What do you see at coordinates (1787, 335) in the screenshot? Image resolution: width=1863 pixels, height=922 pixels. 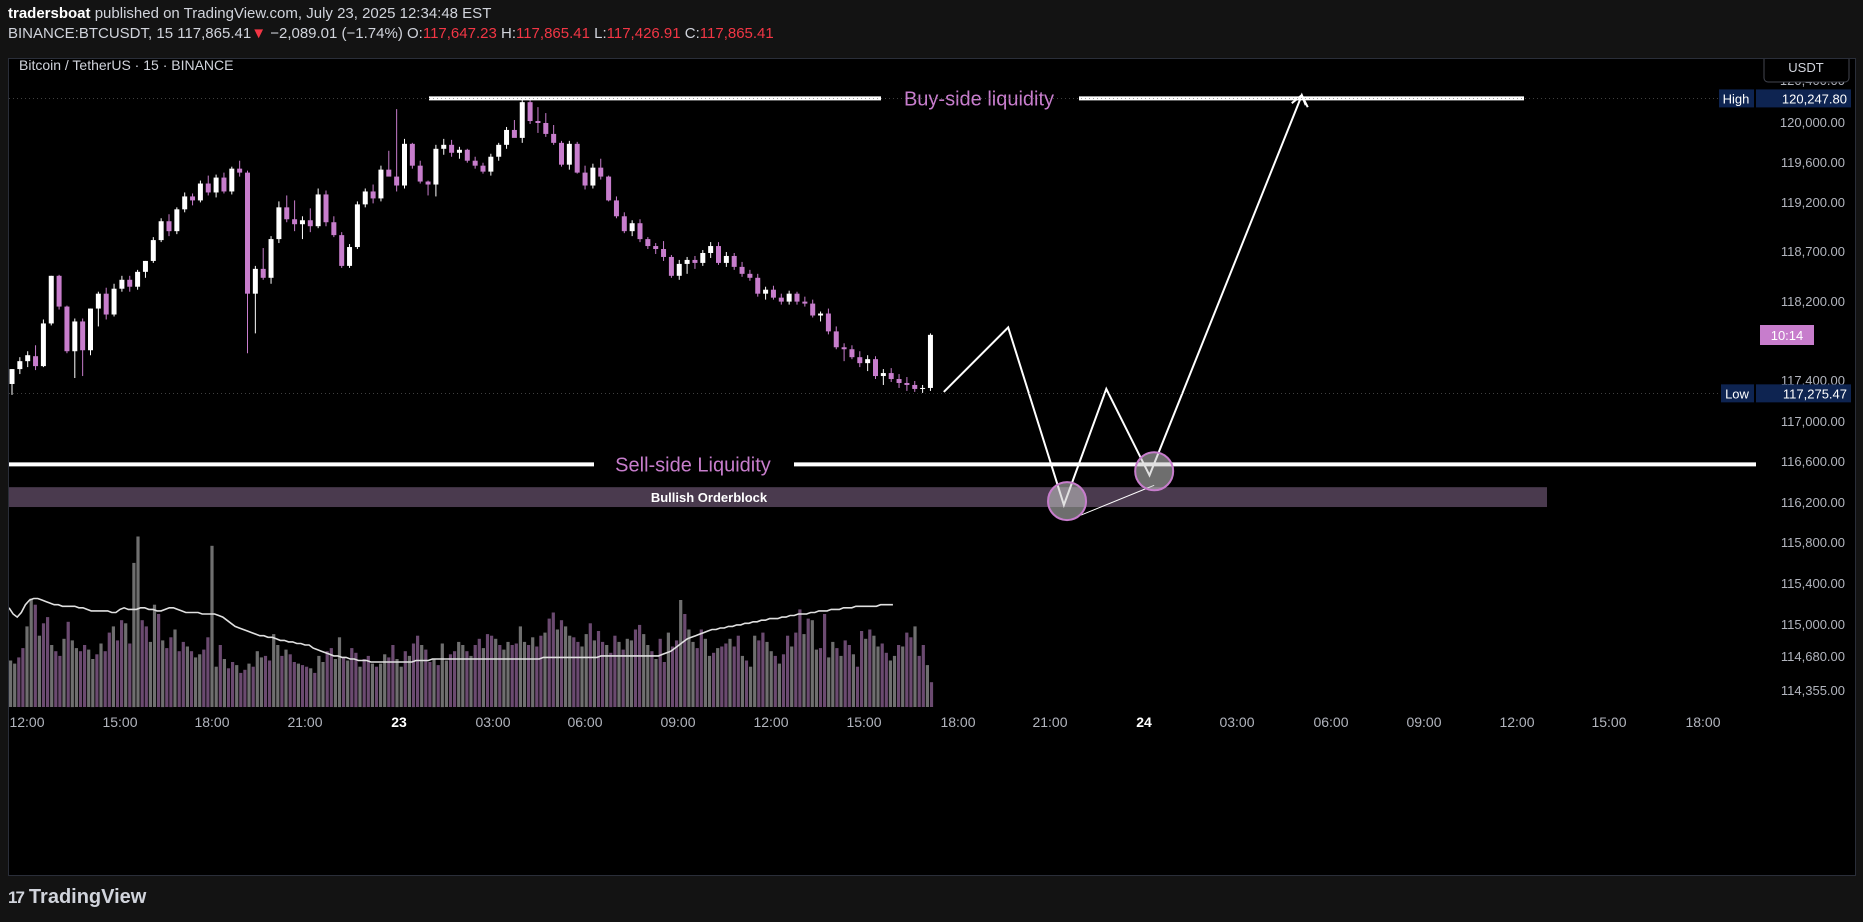 I see `countdown-bg` at bounding box center [1787, 335].